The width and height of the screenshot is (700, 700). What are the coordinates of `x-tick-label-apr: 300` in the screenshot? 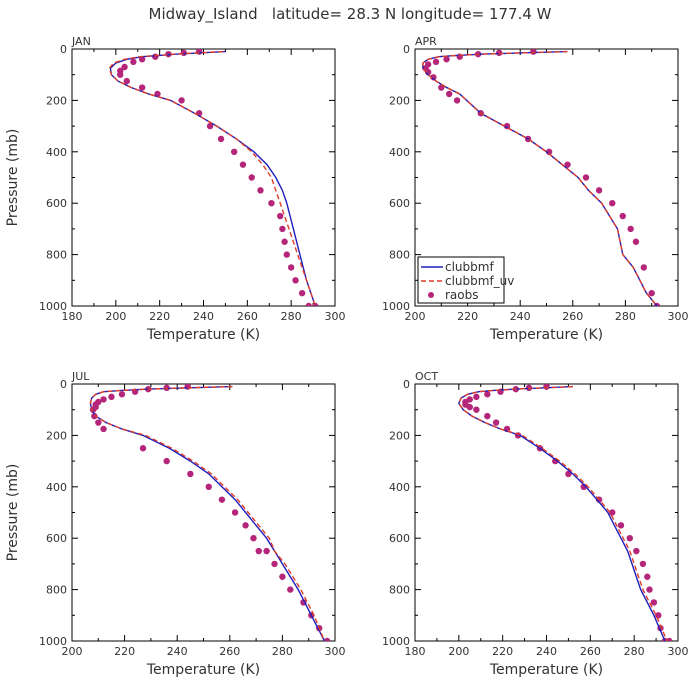 It's located at (678, 316).